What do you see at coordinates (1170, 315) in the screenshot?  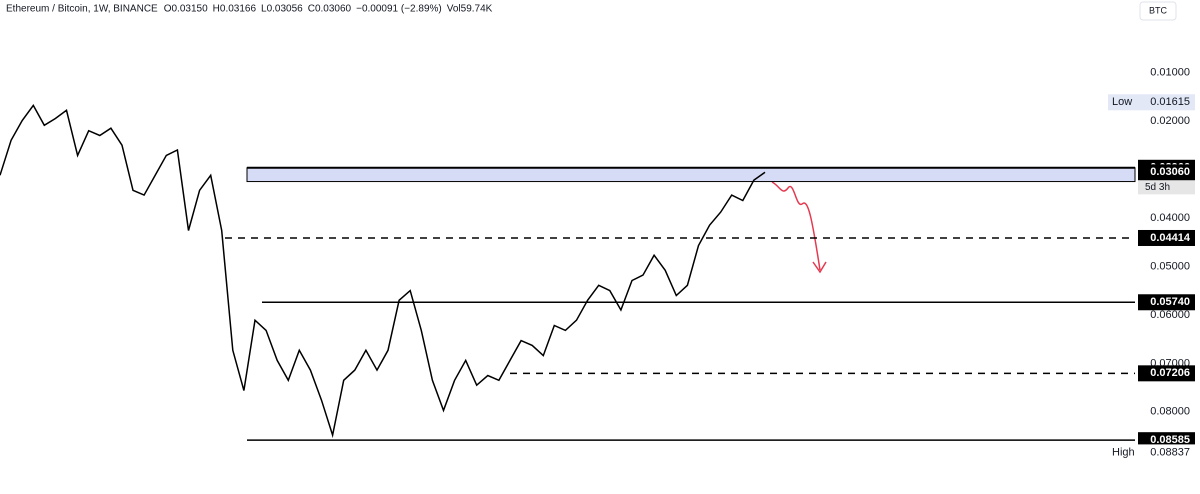 I see `y-tick-label: 0.06000` at bounding box center [1170, 315].